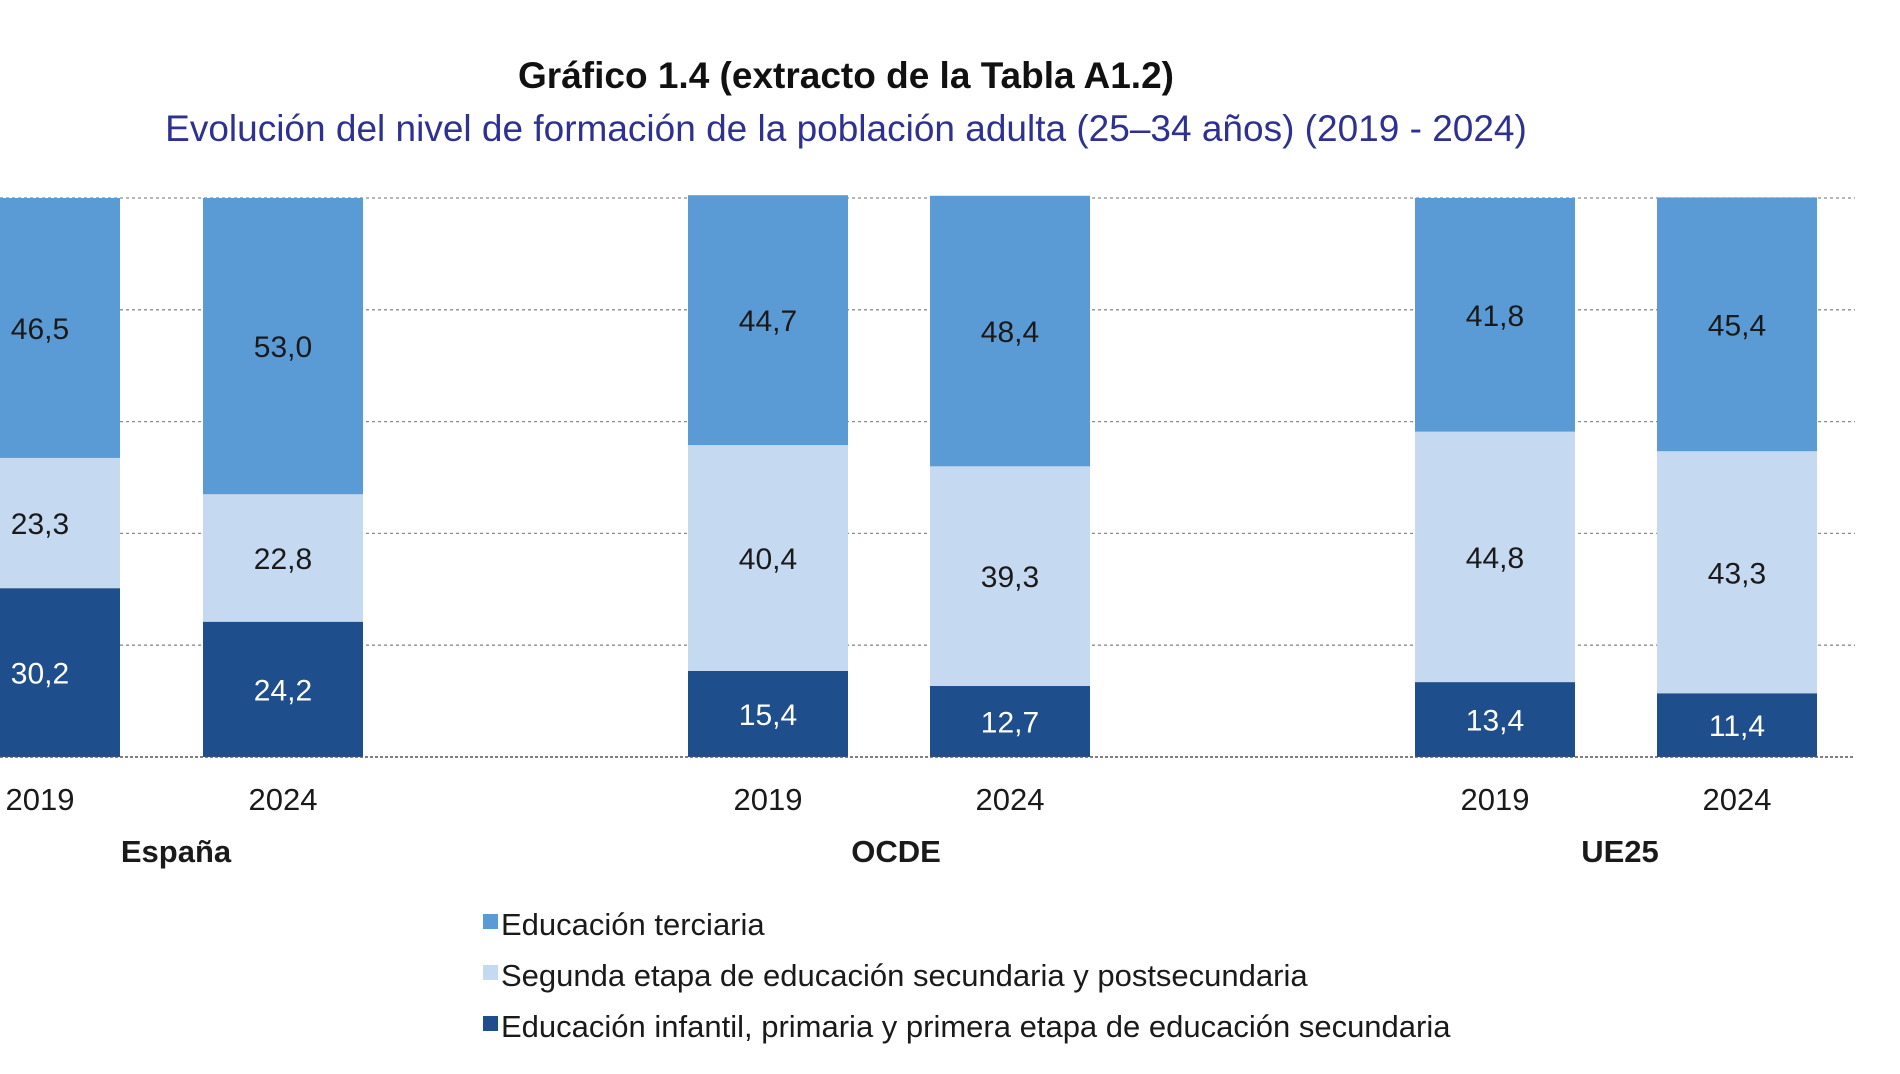  I want to click on data-label: 12,7, so click(1010, 723).